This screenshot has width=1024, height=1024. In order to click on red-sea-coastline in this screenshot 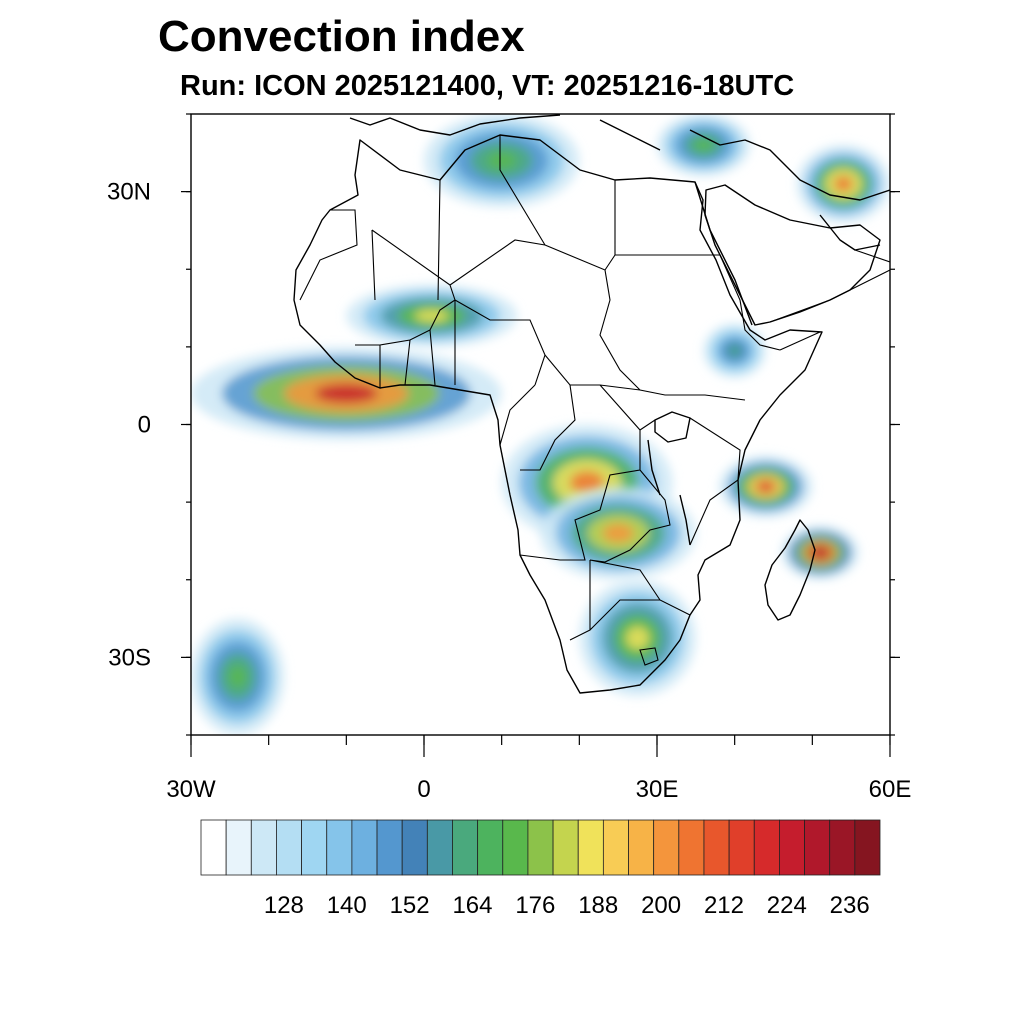, I will do `click(723, 253)`.